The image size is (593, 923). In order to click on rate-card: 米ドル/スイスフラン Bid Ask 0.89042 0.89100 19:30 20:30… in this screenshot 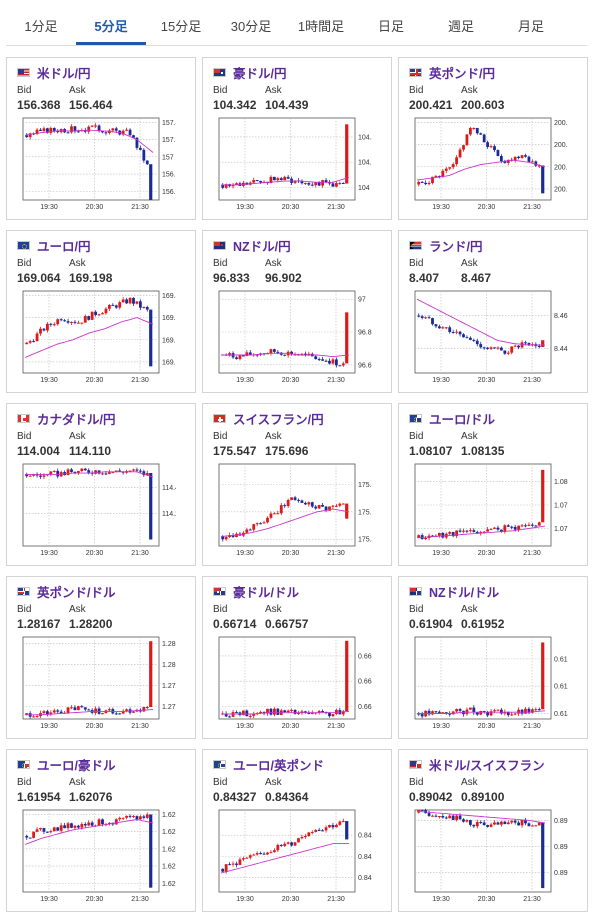, I will do `click(493, 830)`.